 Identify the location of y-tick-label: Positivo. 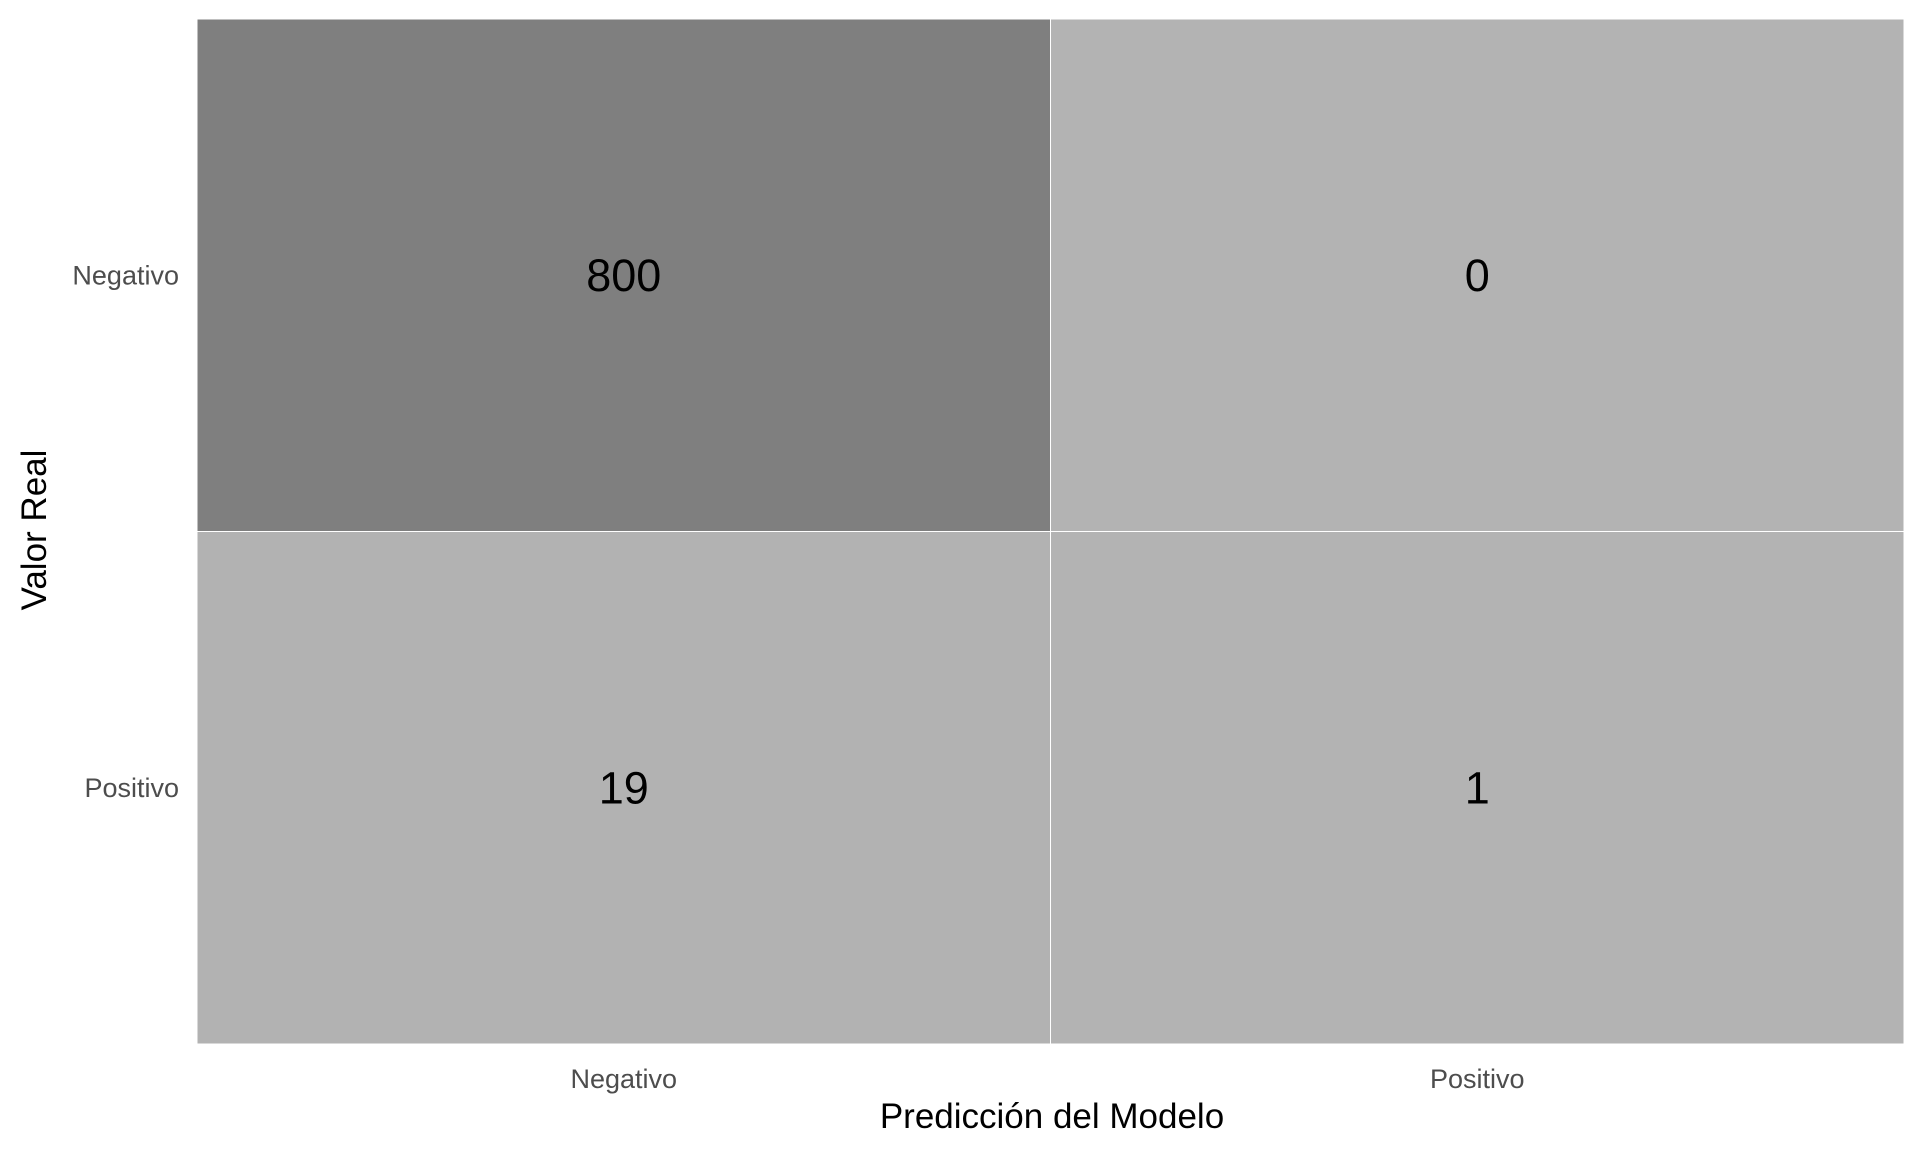
(131, 788).